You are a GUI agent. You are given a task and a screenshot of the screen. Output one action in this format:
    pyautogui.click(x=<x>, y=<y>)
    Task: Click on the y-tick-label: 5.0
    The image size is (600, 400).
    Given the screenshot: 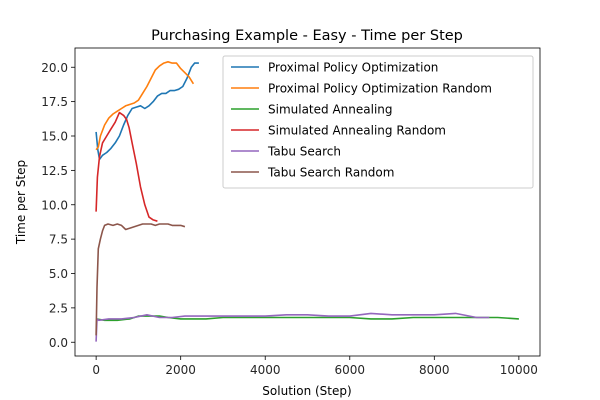 What is the action you would take?
    pyautogui.click(x=58, y=274)
    